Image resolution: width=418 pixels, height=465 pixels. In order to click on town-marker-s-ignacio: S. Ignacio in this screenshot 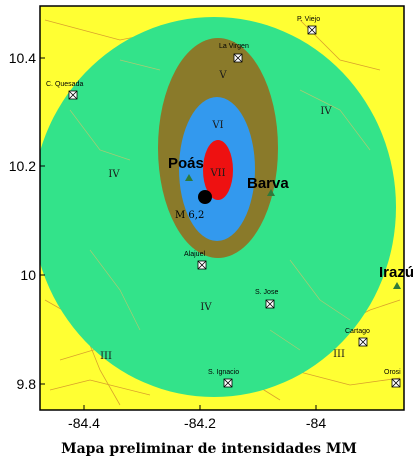, I will do `click(223, 378)`.